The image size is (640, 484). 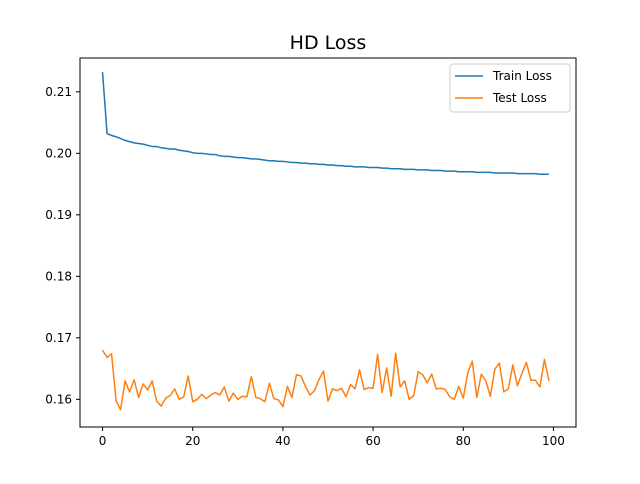 I want to click on x-tick-label: 0, so click(x=103, y=441).